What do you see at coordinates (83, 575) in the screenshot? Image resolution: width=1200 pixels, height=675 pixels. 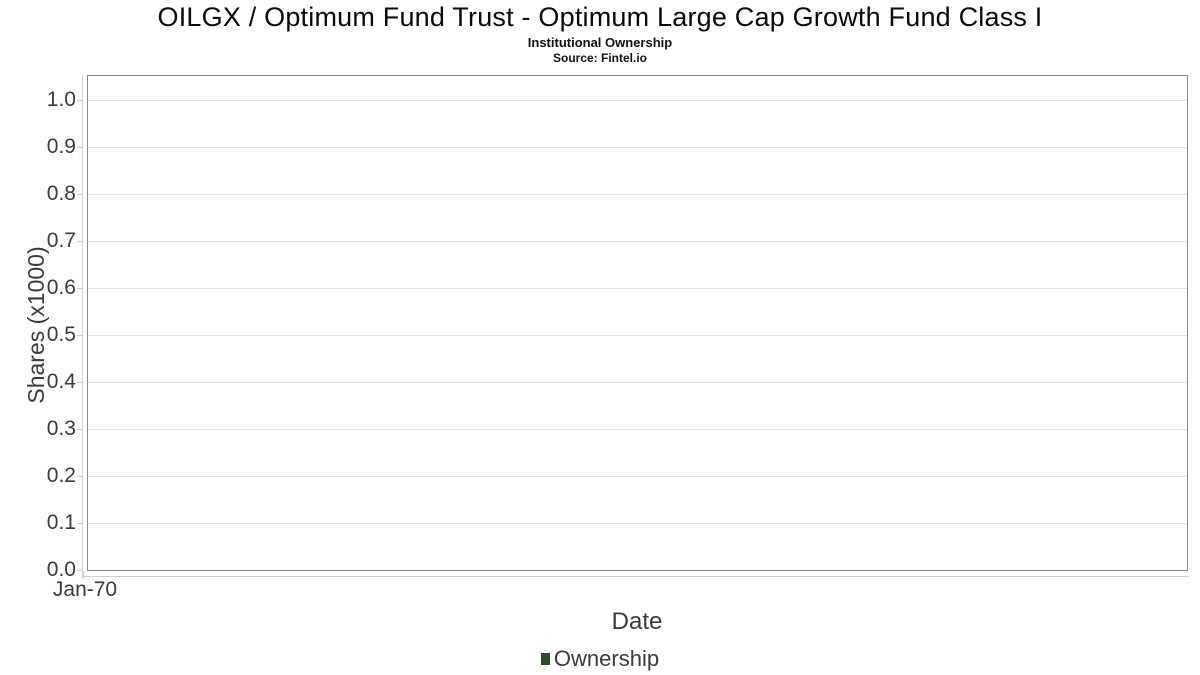 I see `x-tick-mark` at bounding box center [83, 575].